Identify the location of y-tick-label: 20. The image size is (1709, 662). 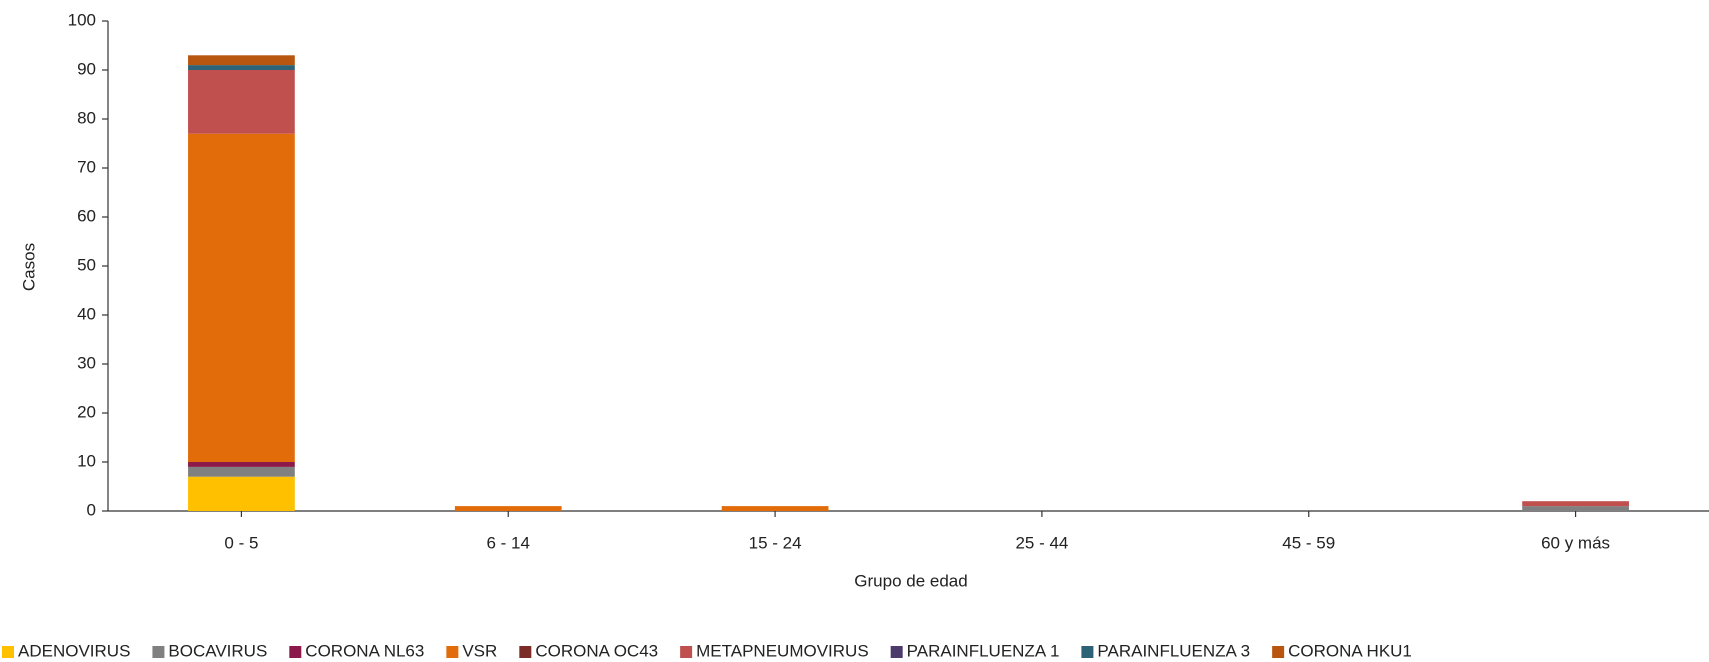
(86, 411).